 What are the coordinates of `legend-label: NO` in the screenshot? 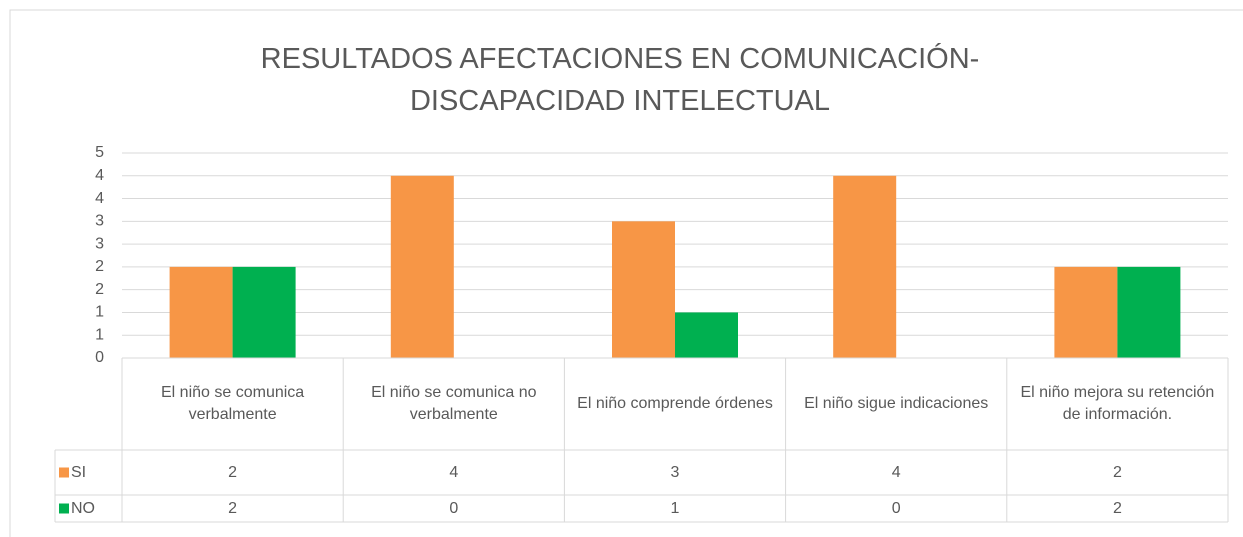 It's located at (83, 508).